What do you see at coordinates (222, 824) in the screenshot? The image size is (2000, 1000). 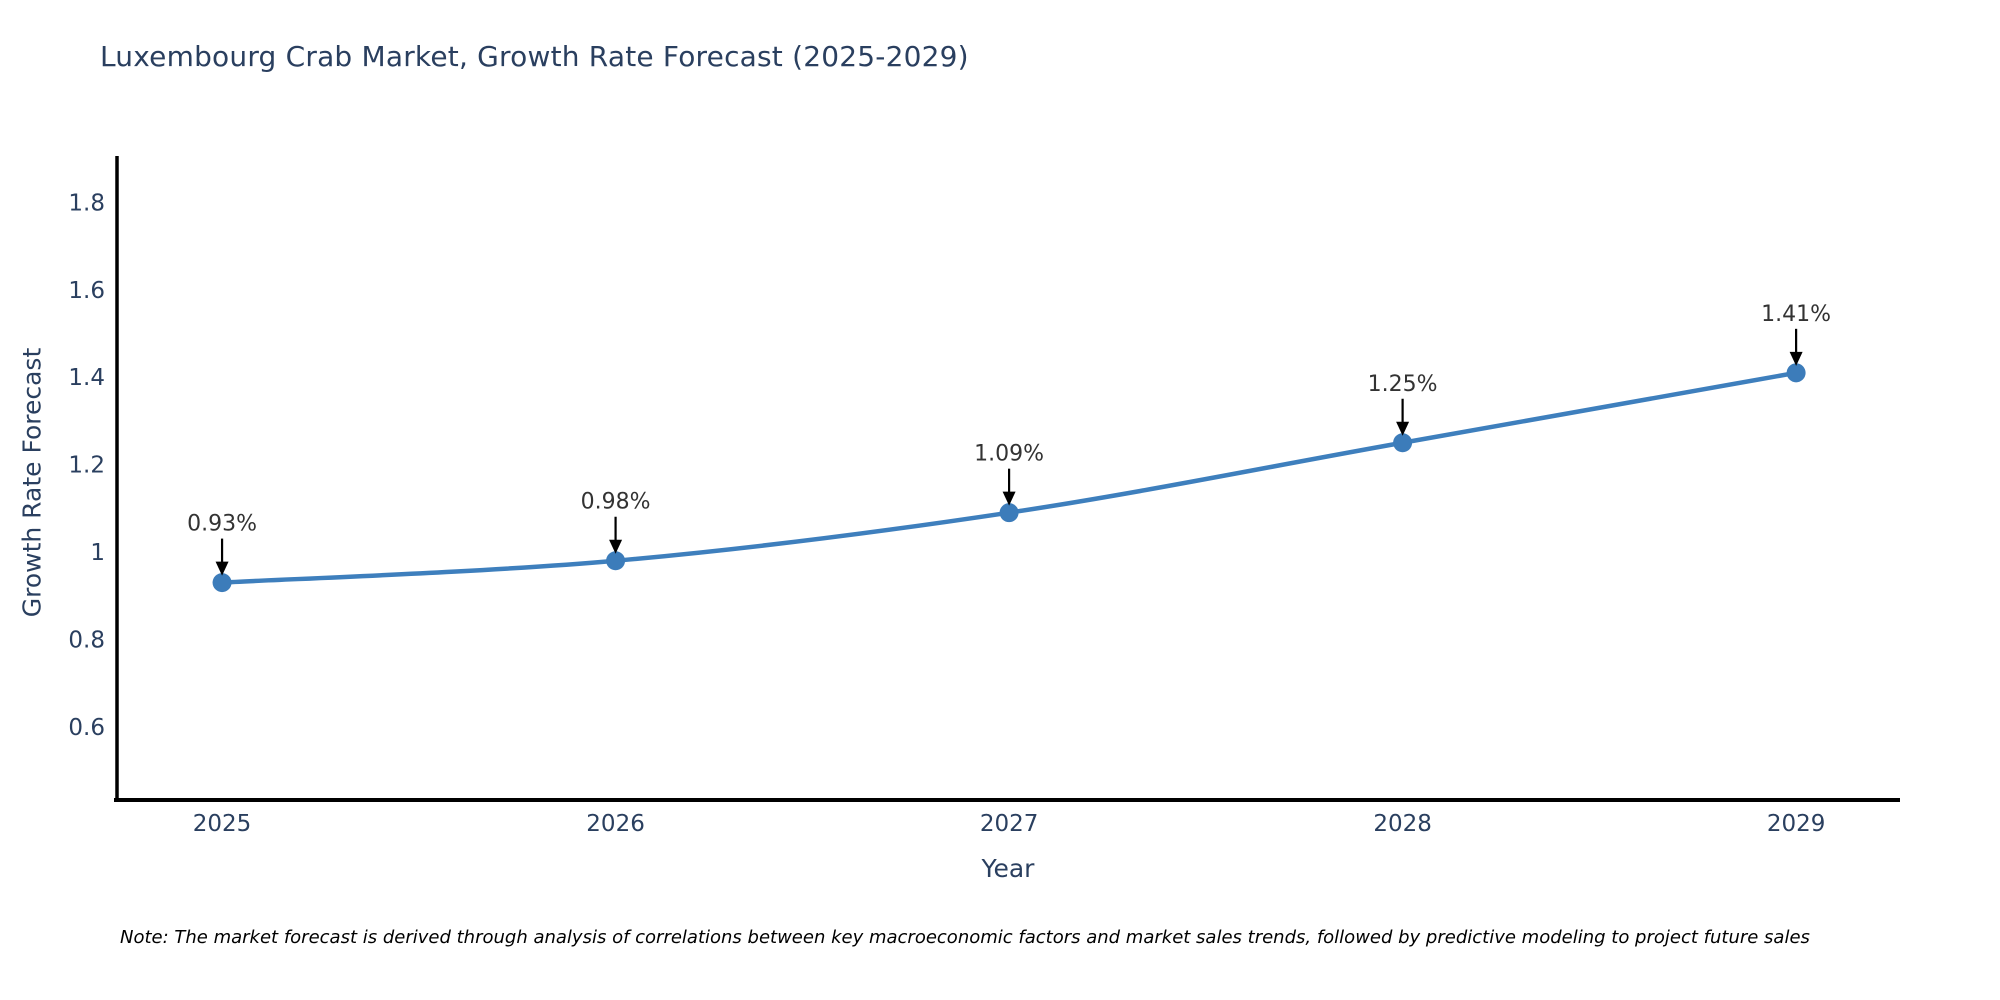 I see `x-tick-label: 2025` at bounding box center [222, 824].